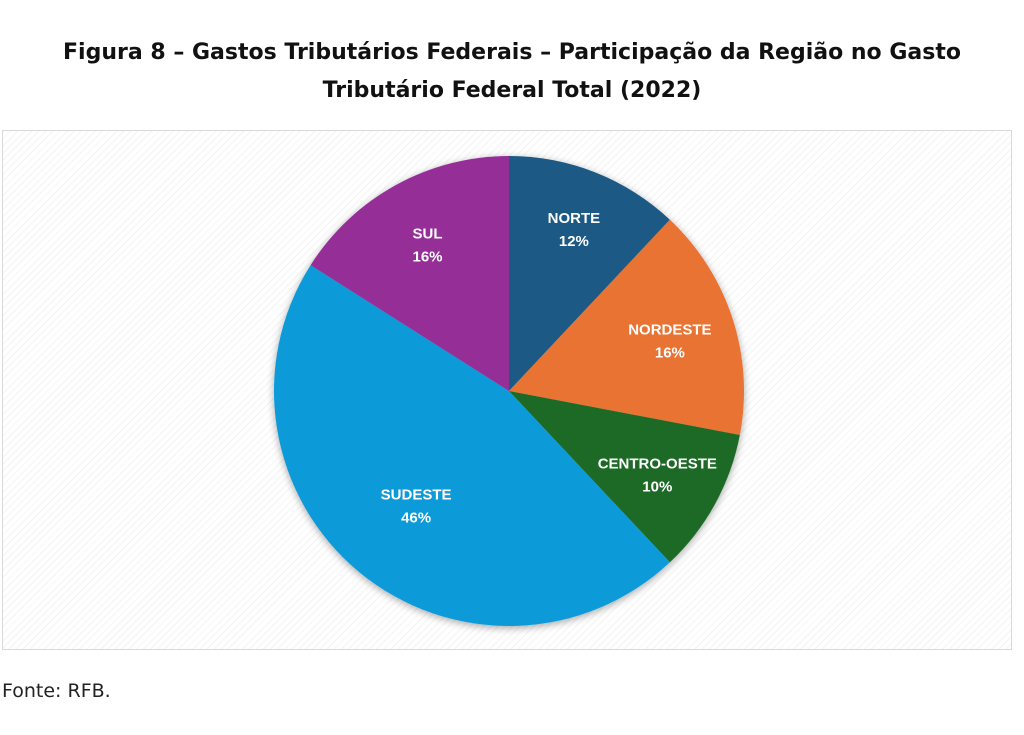  Describe the element at coordinates (657, 464) in the screenshot. I see `slice-label-centro-oeste: CENTRO-OESTE` at that location.